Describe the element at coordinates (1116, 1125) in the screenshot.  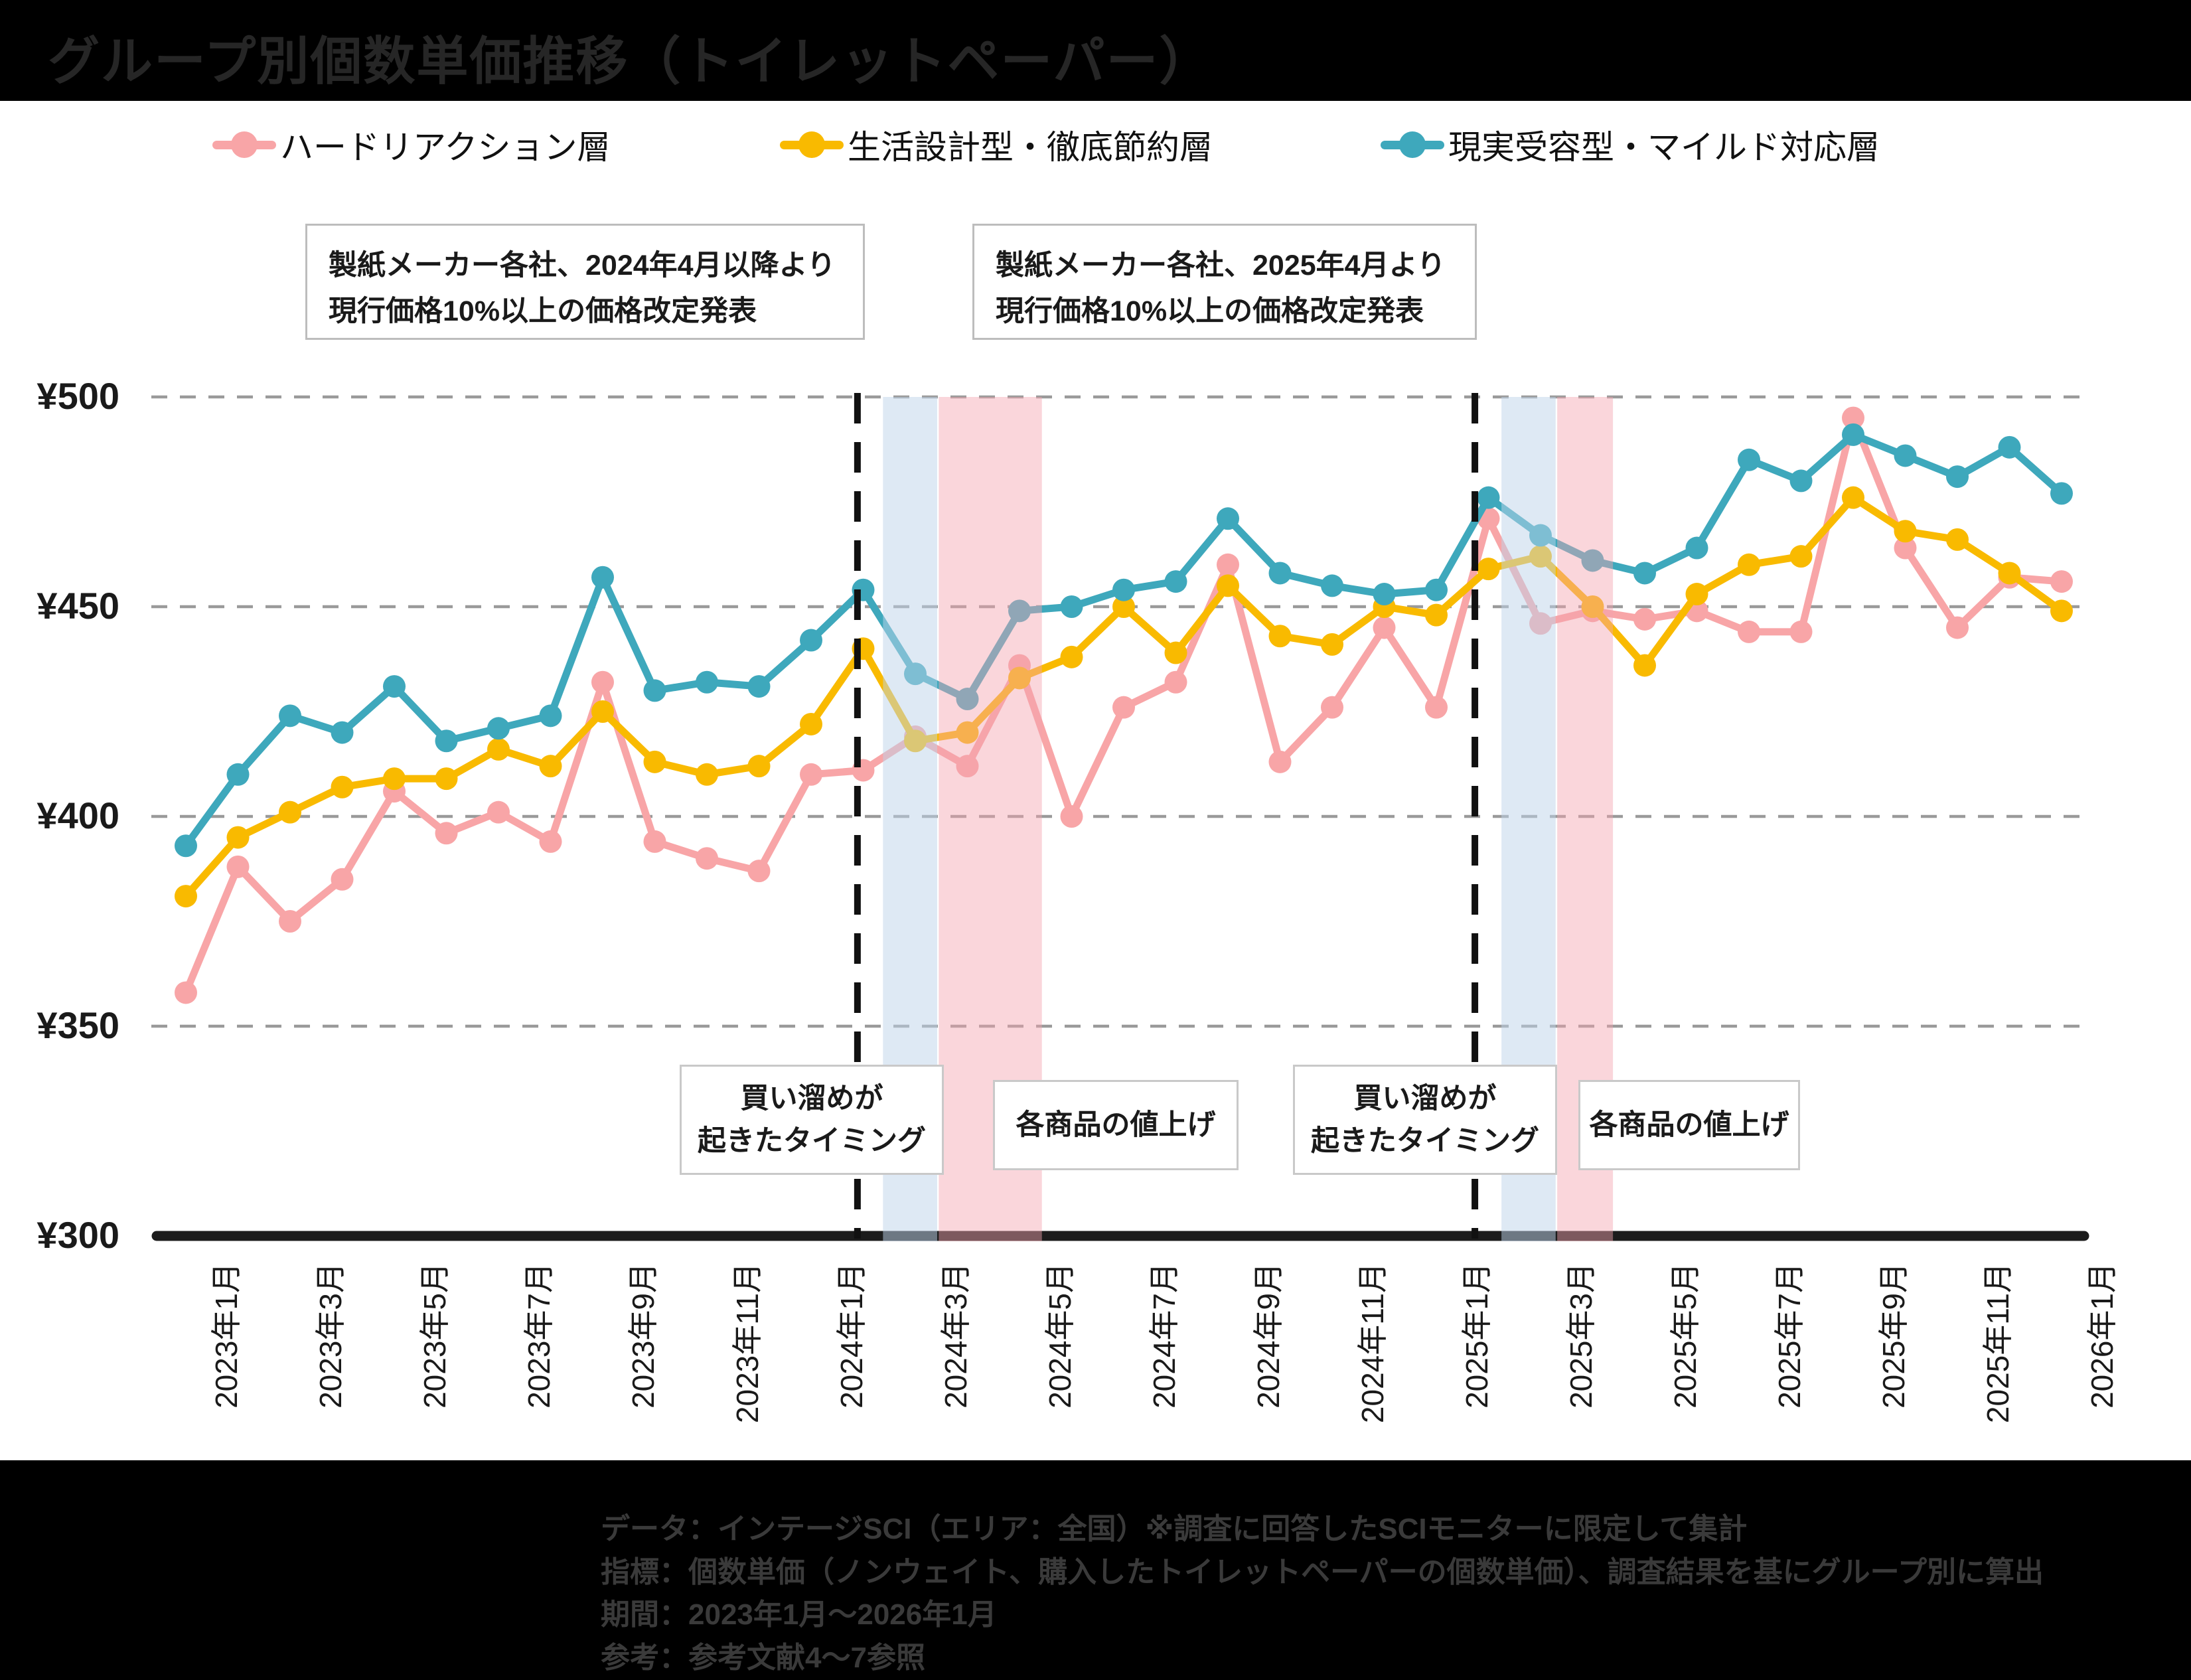
I see `annotation-price-raise-2024: 各商品の値上げ` at that location.